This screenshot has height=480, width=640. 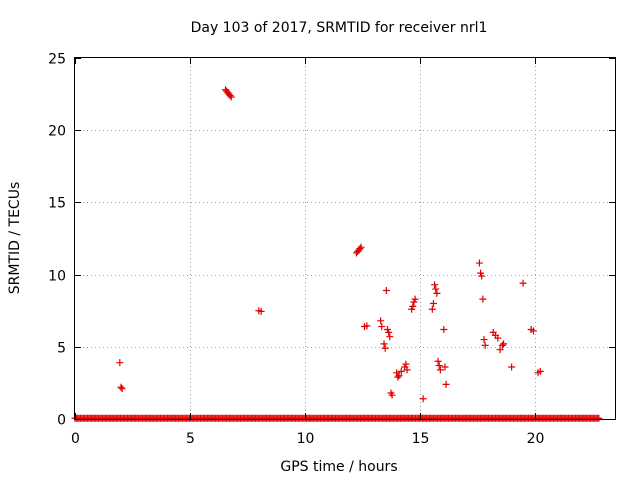 What do you see at coordinates (338, 467) in the screenshot?
I see `x-axis-label: GPS time / hours` at bounding box center [338, 467].